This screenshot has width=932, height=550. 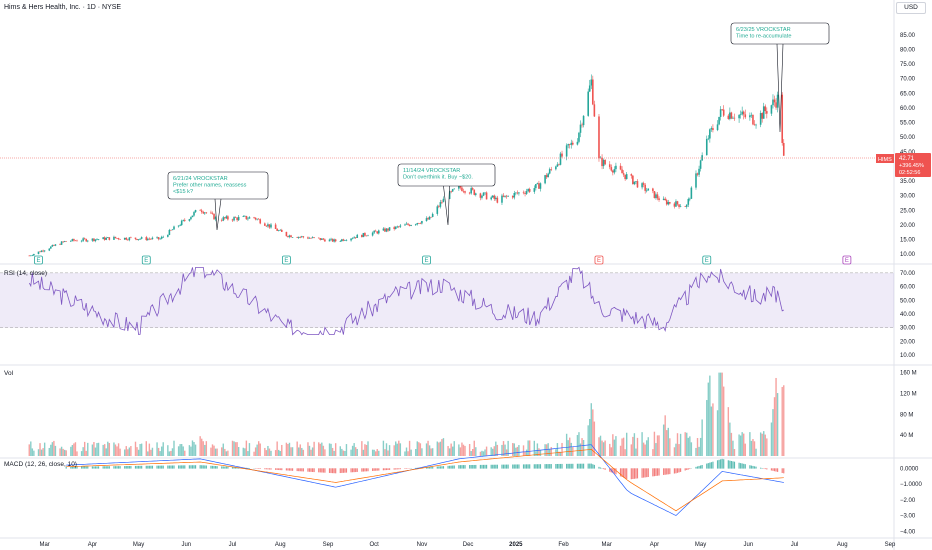 I want to click on macd-label: MACD (12, 26, close, 10), so click(x=40, y=464).